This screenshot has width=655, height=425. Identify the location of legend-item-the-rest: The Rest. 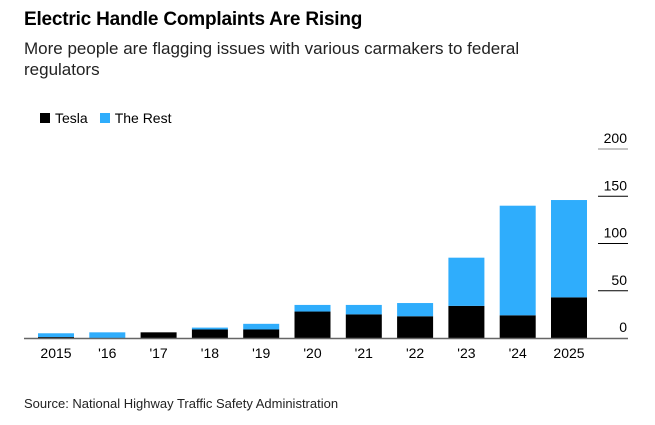
(135, 118).